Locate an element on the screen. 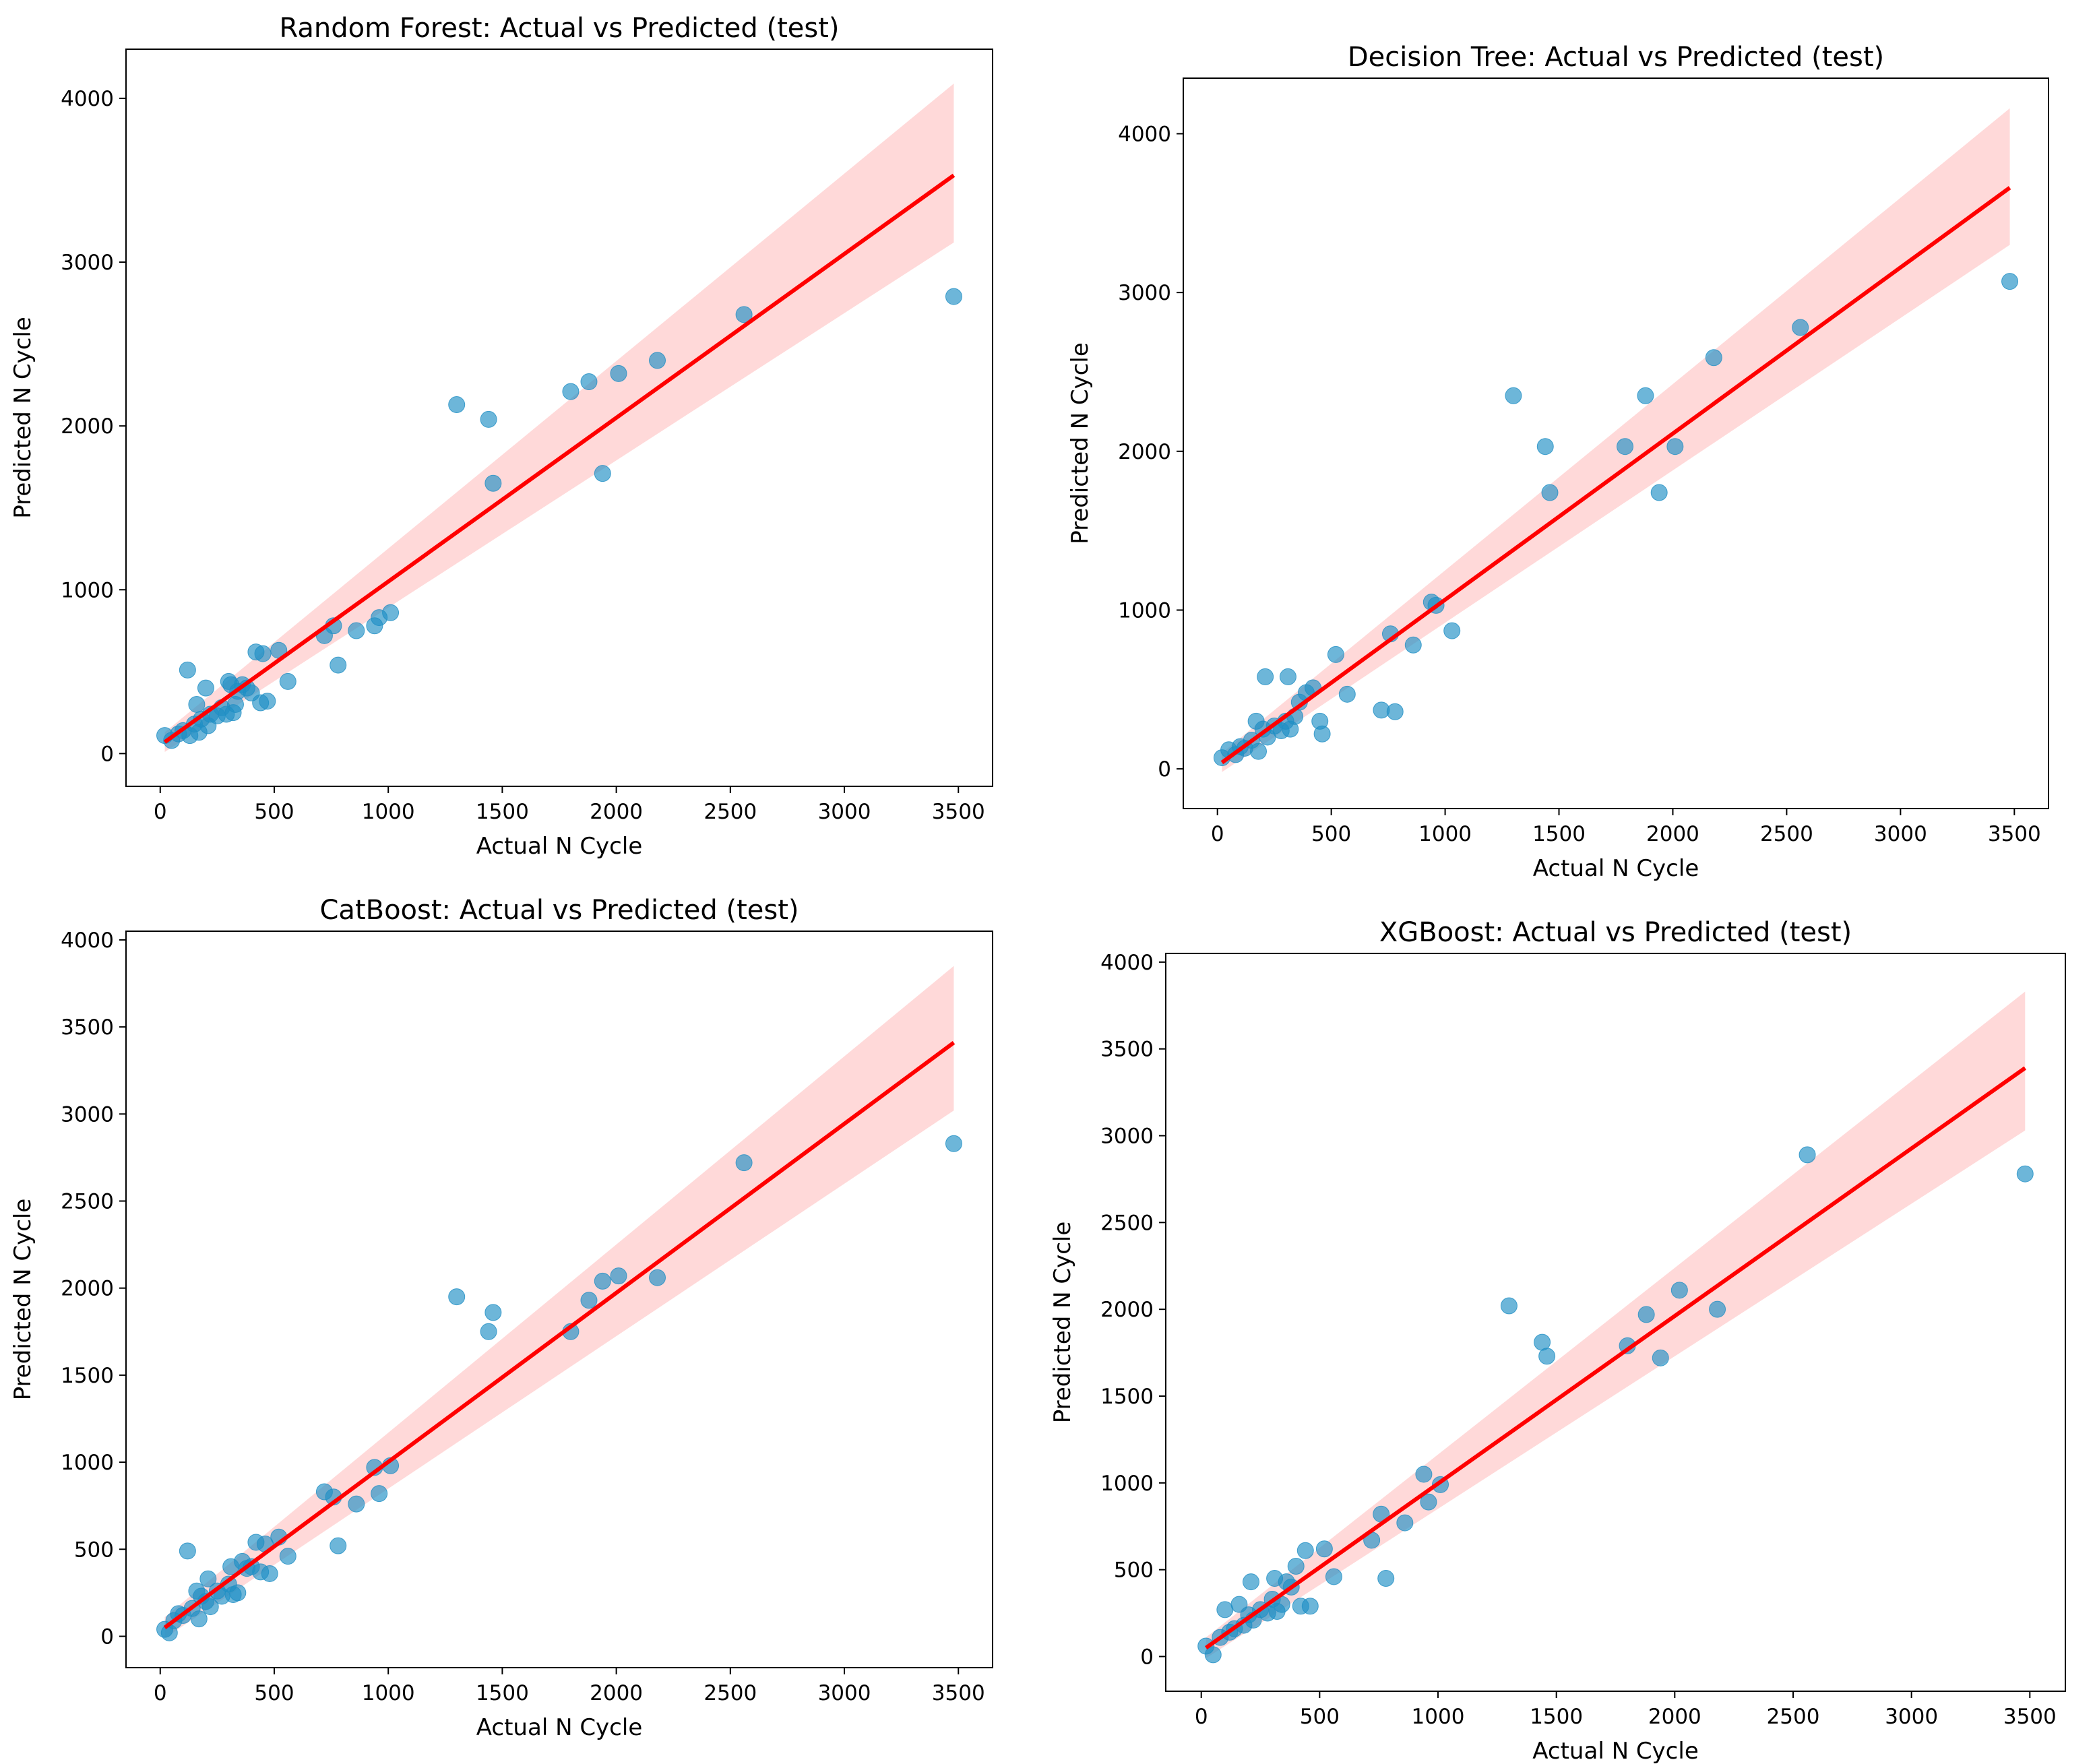 The image size is (2095, 1764). chart-title: CatBoost: Actual vs Predicted (test) is located at coordinates (559, 910).